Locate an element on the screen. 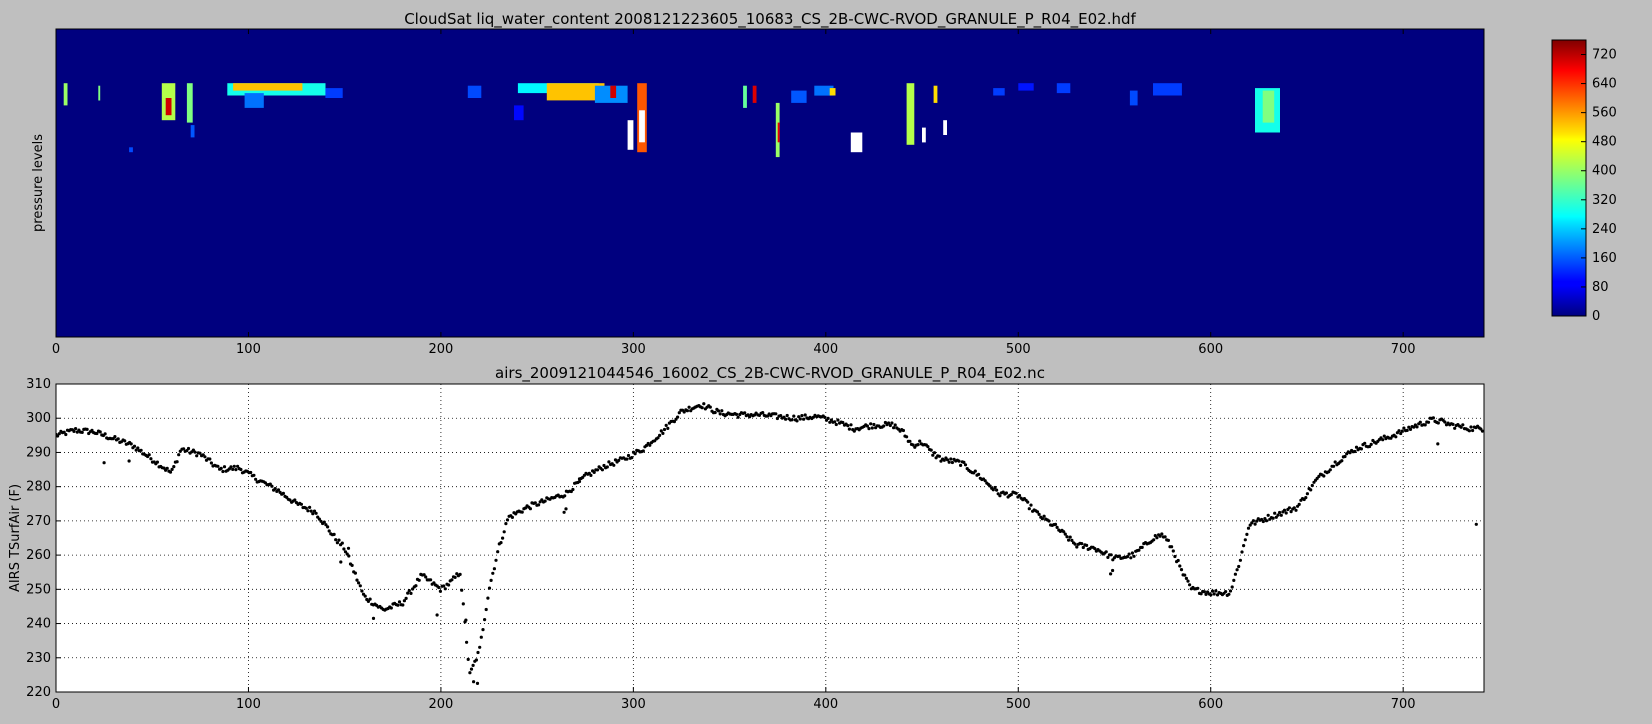  colorbar-tick-label: 160 is located at coordinates (1604, 258).